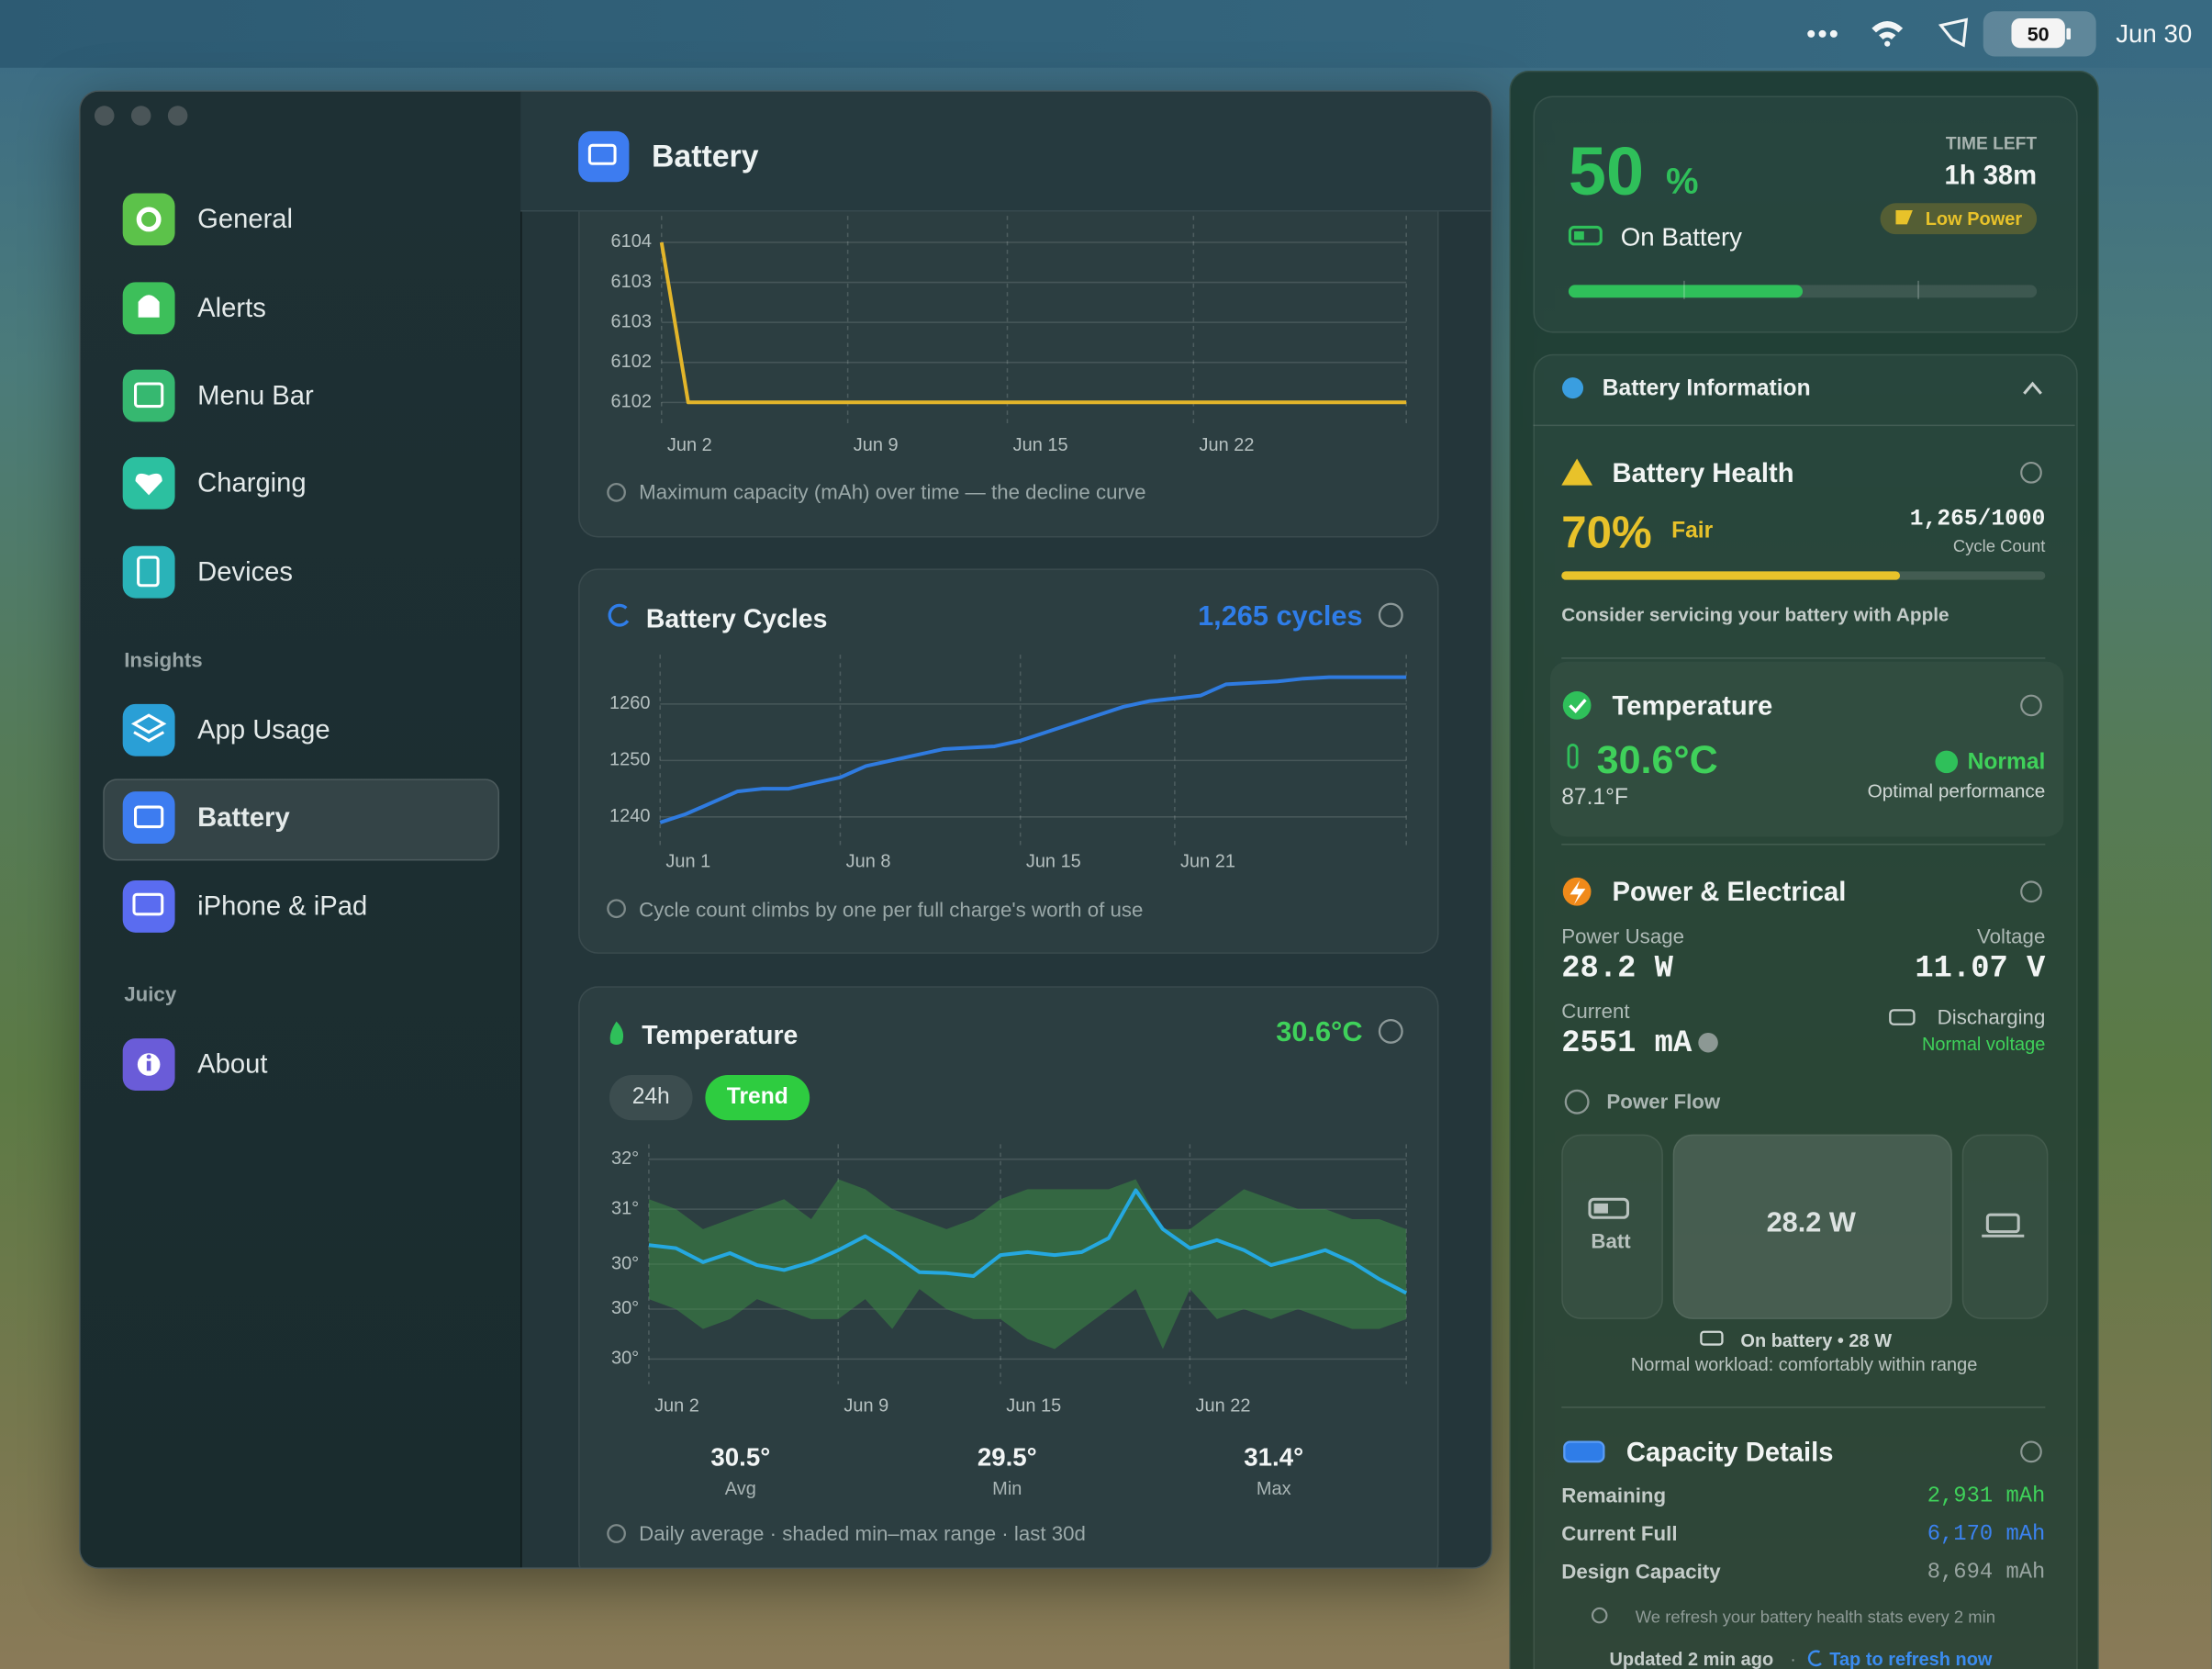 This screenshot has width=2212, height=1669. I want to click on time-left: 1h 38m, so click(1991, 176).